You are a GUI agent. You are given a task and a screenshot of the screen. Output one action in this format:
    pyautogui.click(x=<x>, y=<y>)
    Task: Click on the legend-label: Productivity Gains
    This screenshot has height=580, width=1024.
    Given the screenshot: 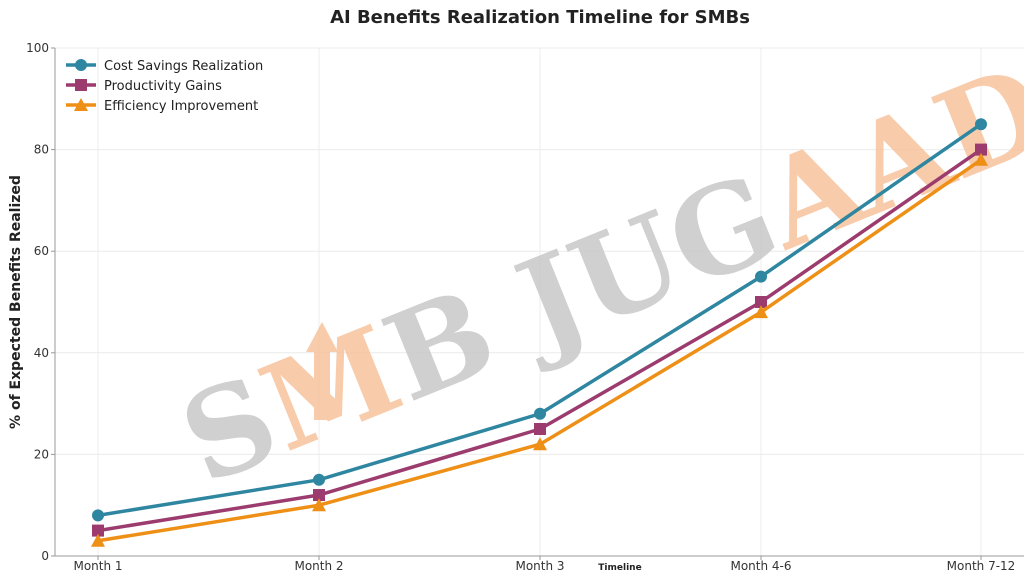 What is the action you would take?
    pyautogui.click(x=163, y=86)
    